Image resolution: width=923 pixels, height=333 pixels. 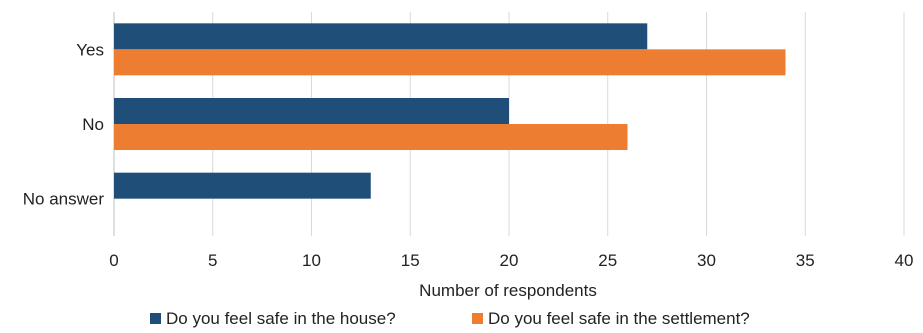 I want to click on x-axis-title: Number of respondents, so click(x=508, y=290).